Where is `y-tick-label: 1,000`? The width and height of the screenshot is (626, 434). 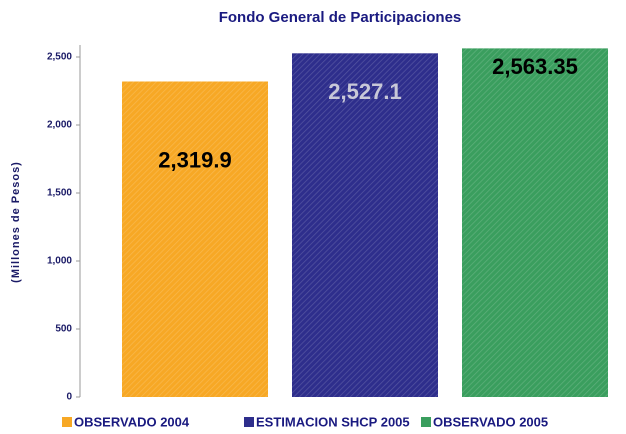
y-tick-label: 1,000 is located at coordinates (59, 261).